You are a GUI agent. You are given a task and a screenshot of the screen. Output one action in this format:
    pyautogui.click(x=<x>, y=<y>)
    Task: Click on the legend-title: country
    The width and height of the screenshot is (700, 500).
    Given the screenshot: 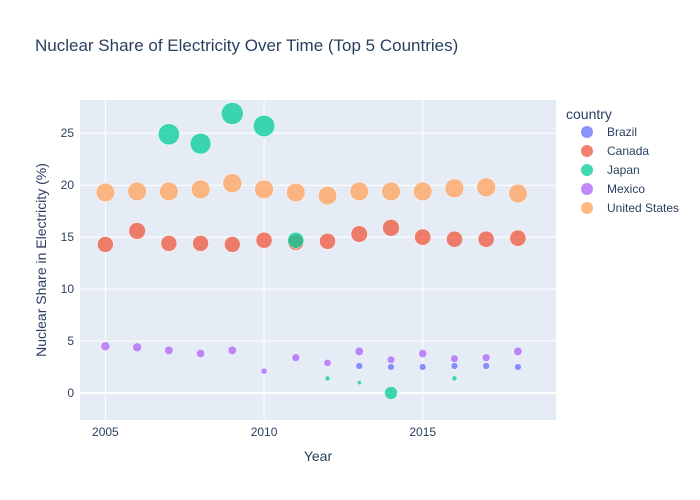 What is the action you would take?
    pyautogui.click(x=589, y=114)
    